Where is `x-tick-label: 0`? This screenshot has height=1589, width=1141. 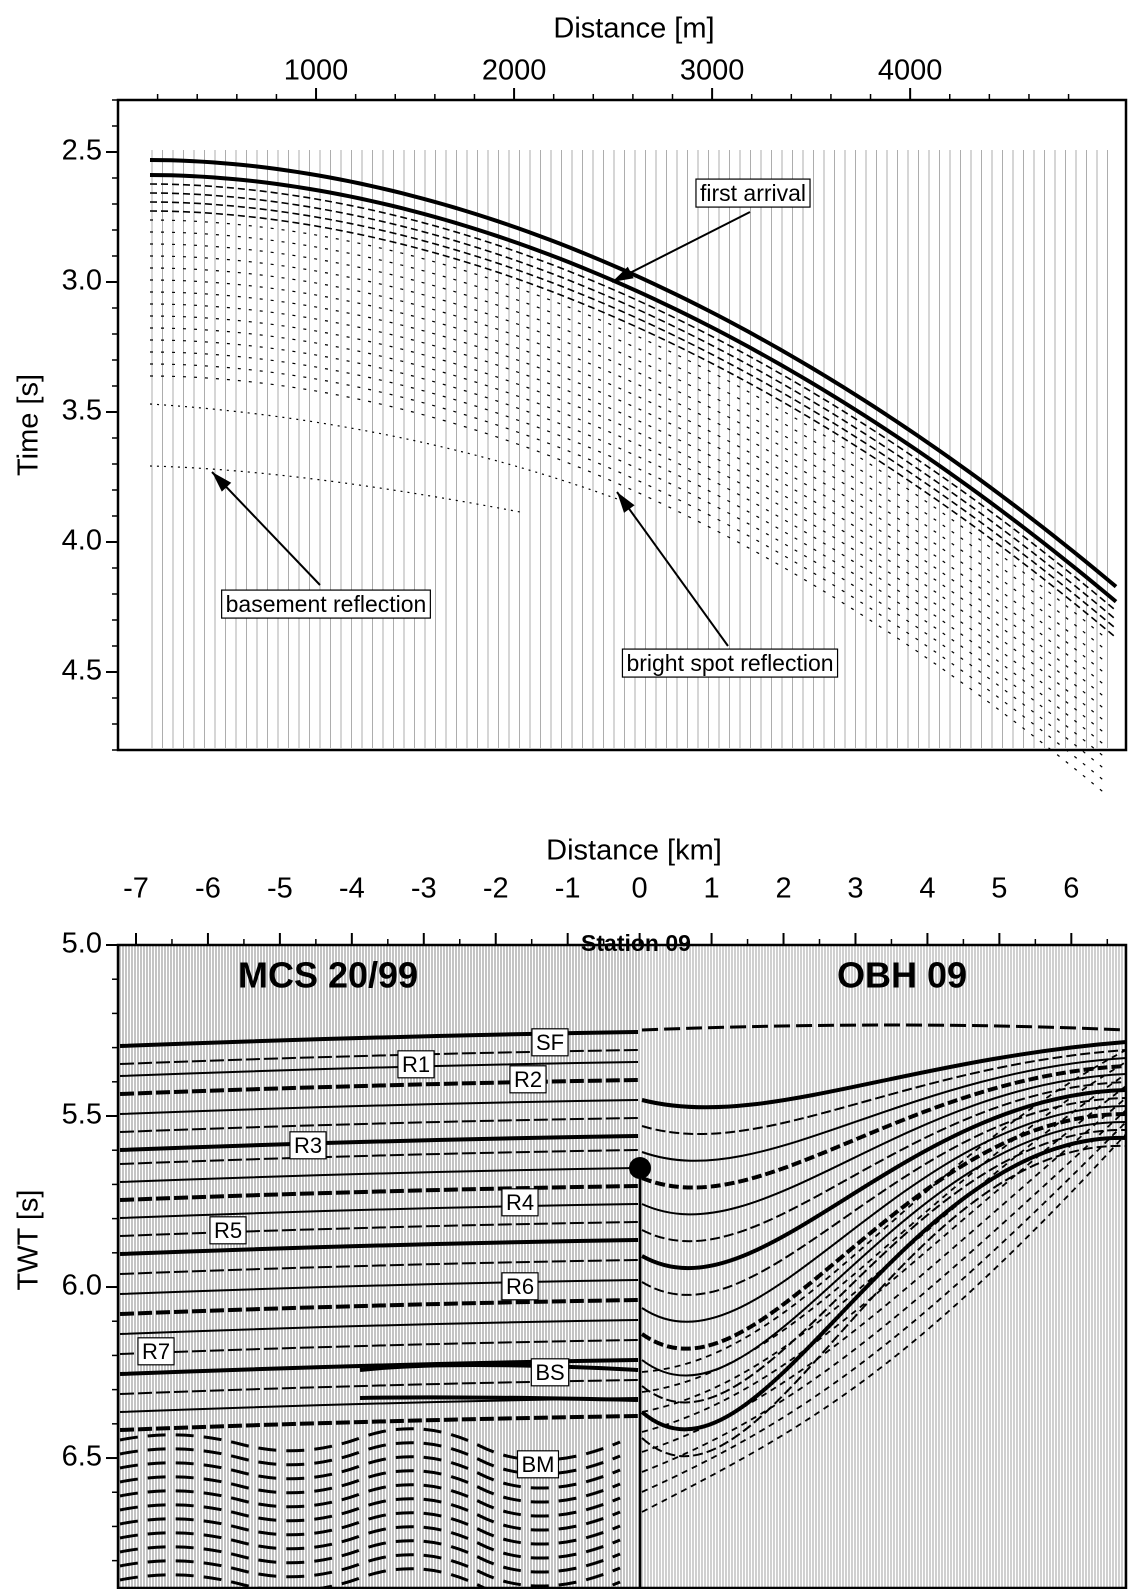 x-tick-label: 0 is located at coordinates (640, 889).